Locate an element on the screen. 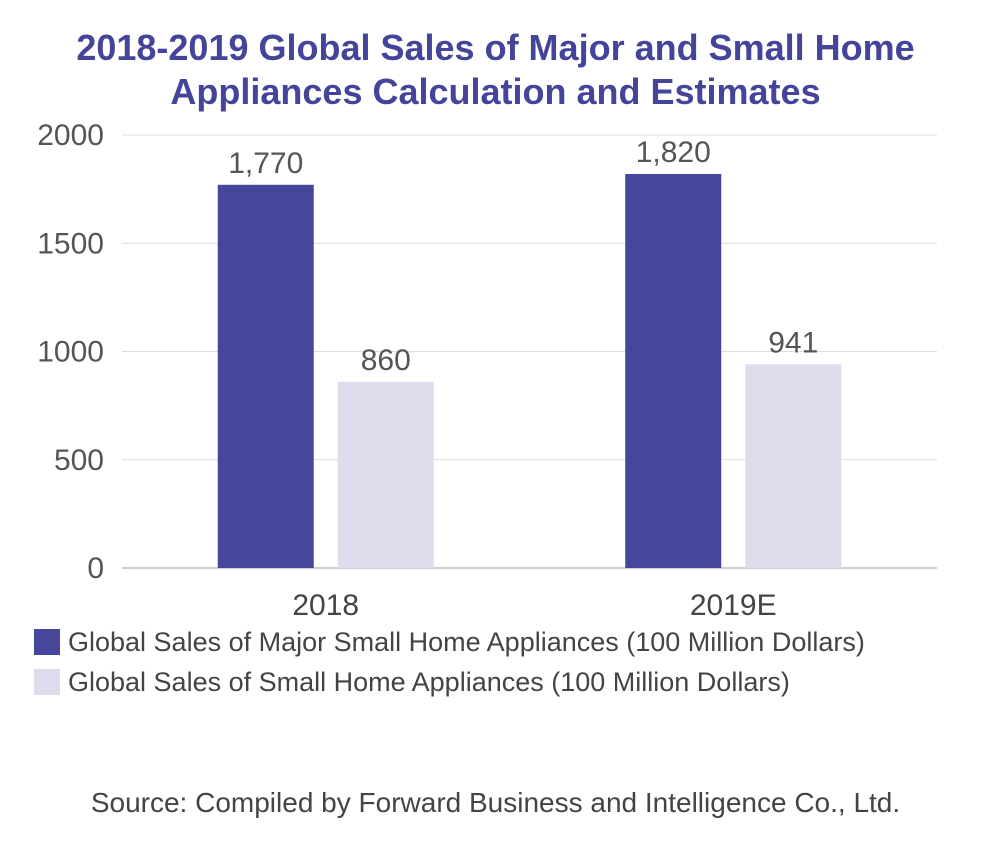  legend-swatch-major is located at coordinates (47, 642).